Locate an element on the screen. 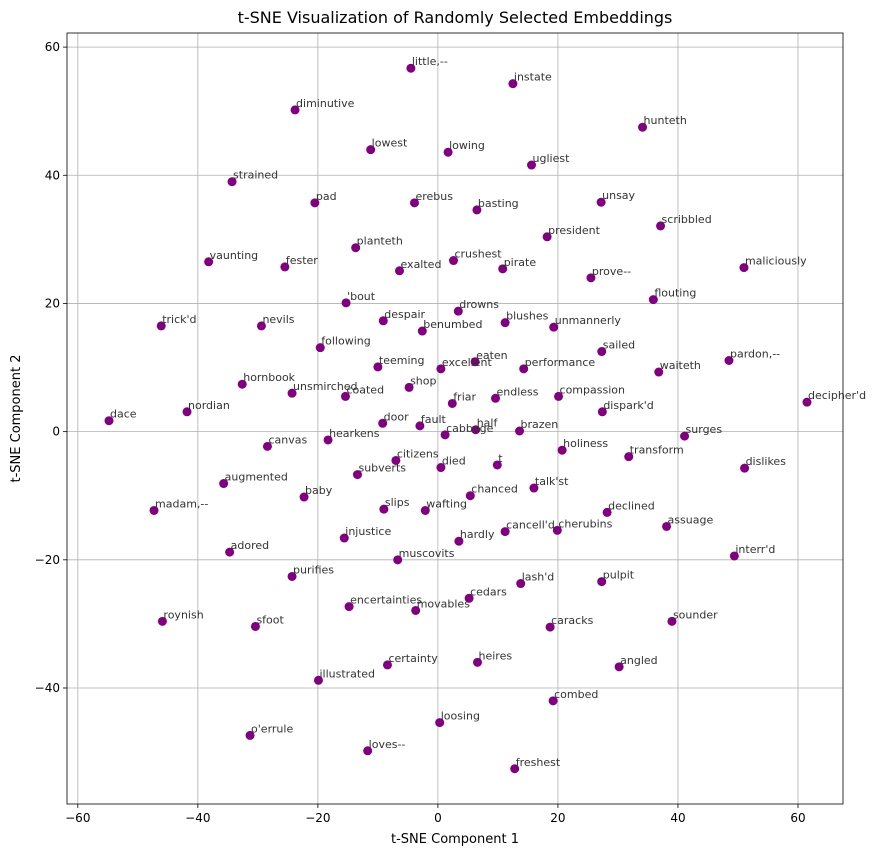 The image size is (884, 855). point-label: o'errule is located at coordinates (272, 728).